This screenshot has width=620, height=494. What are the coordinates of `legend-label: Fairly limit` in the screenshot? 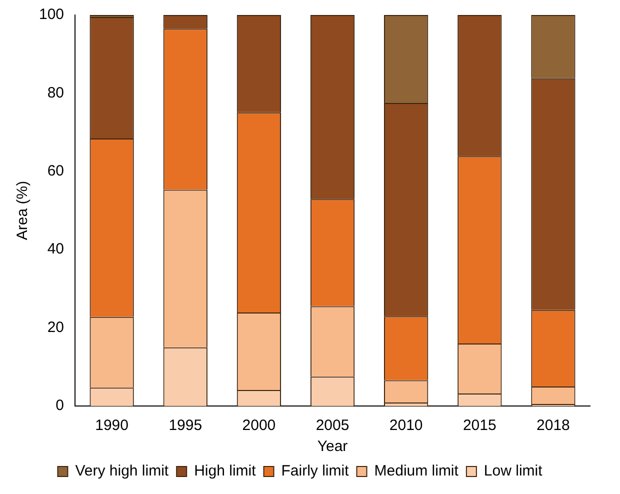 It's located at (315, 471).